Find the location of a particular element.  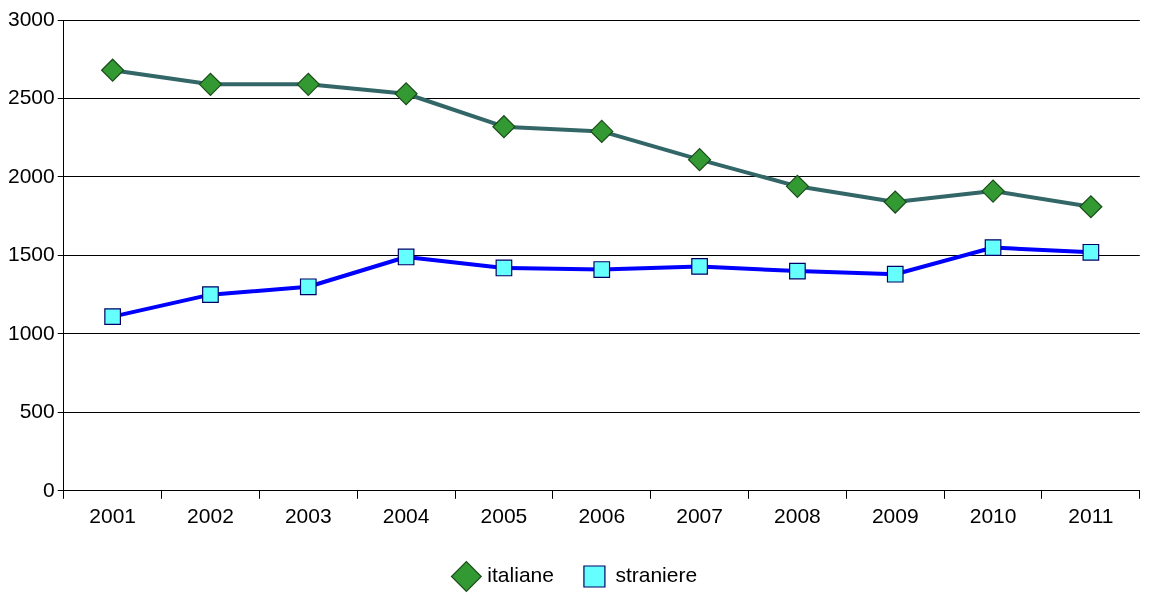

x-tick-label: 2002 is located at coordinates (210, 516).